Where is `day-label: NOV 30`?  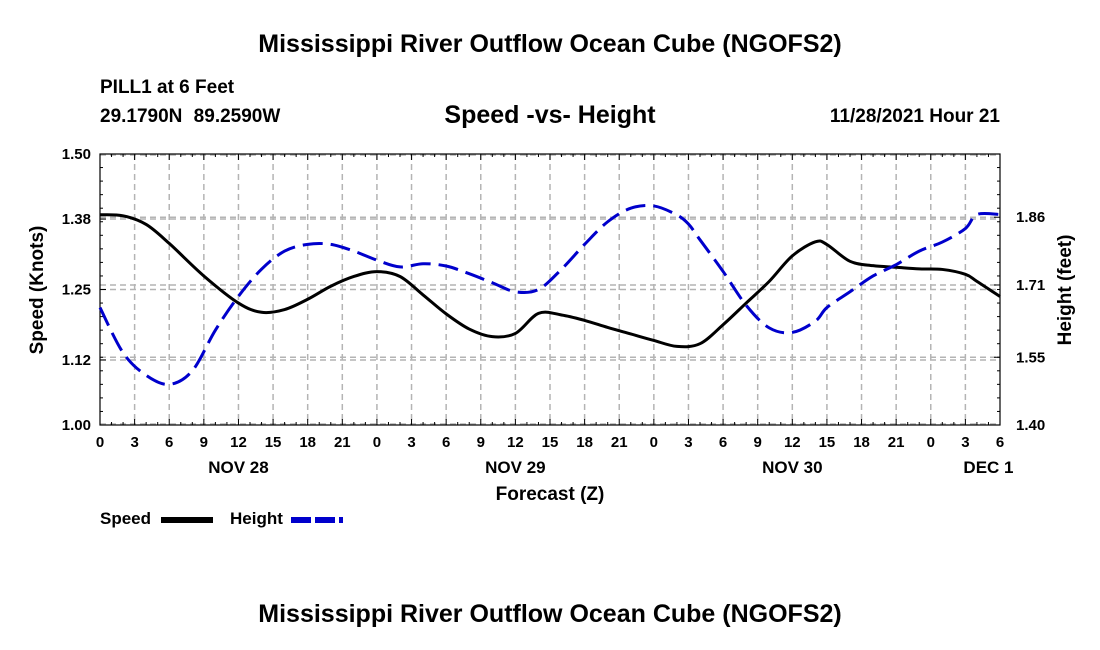 day-label: NOV 30 is located at coordinates (792, 467).